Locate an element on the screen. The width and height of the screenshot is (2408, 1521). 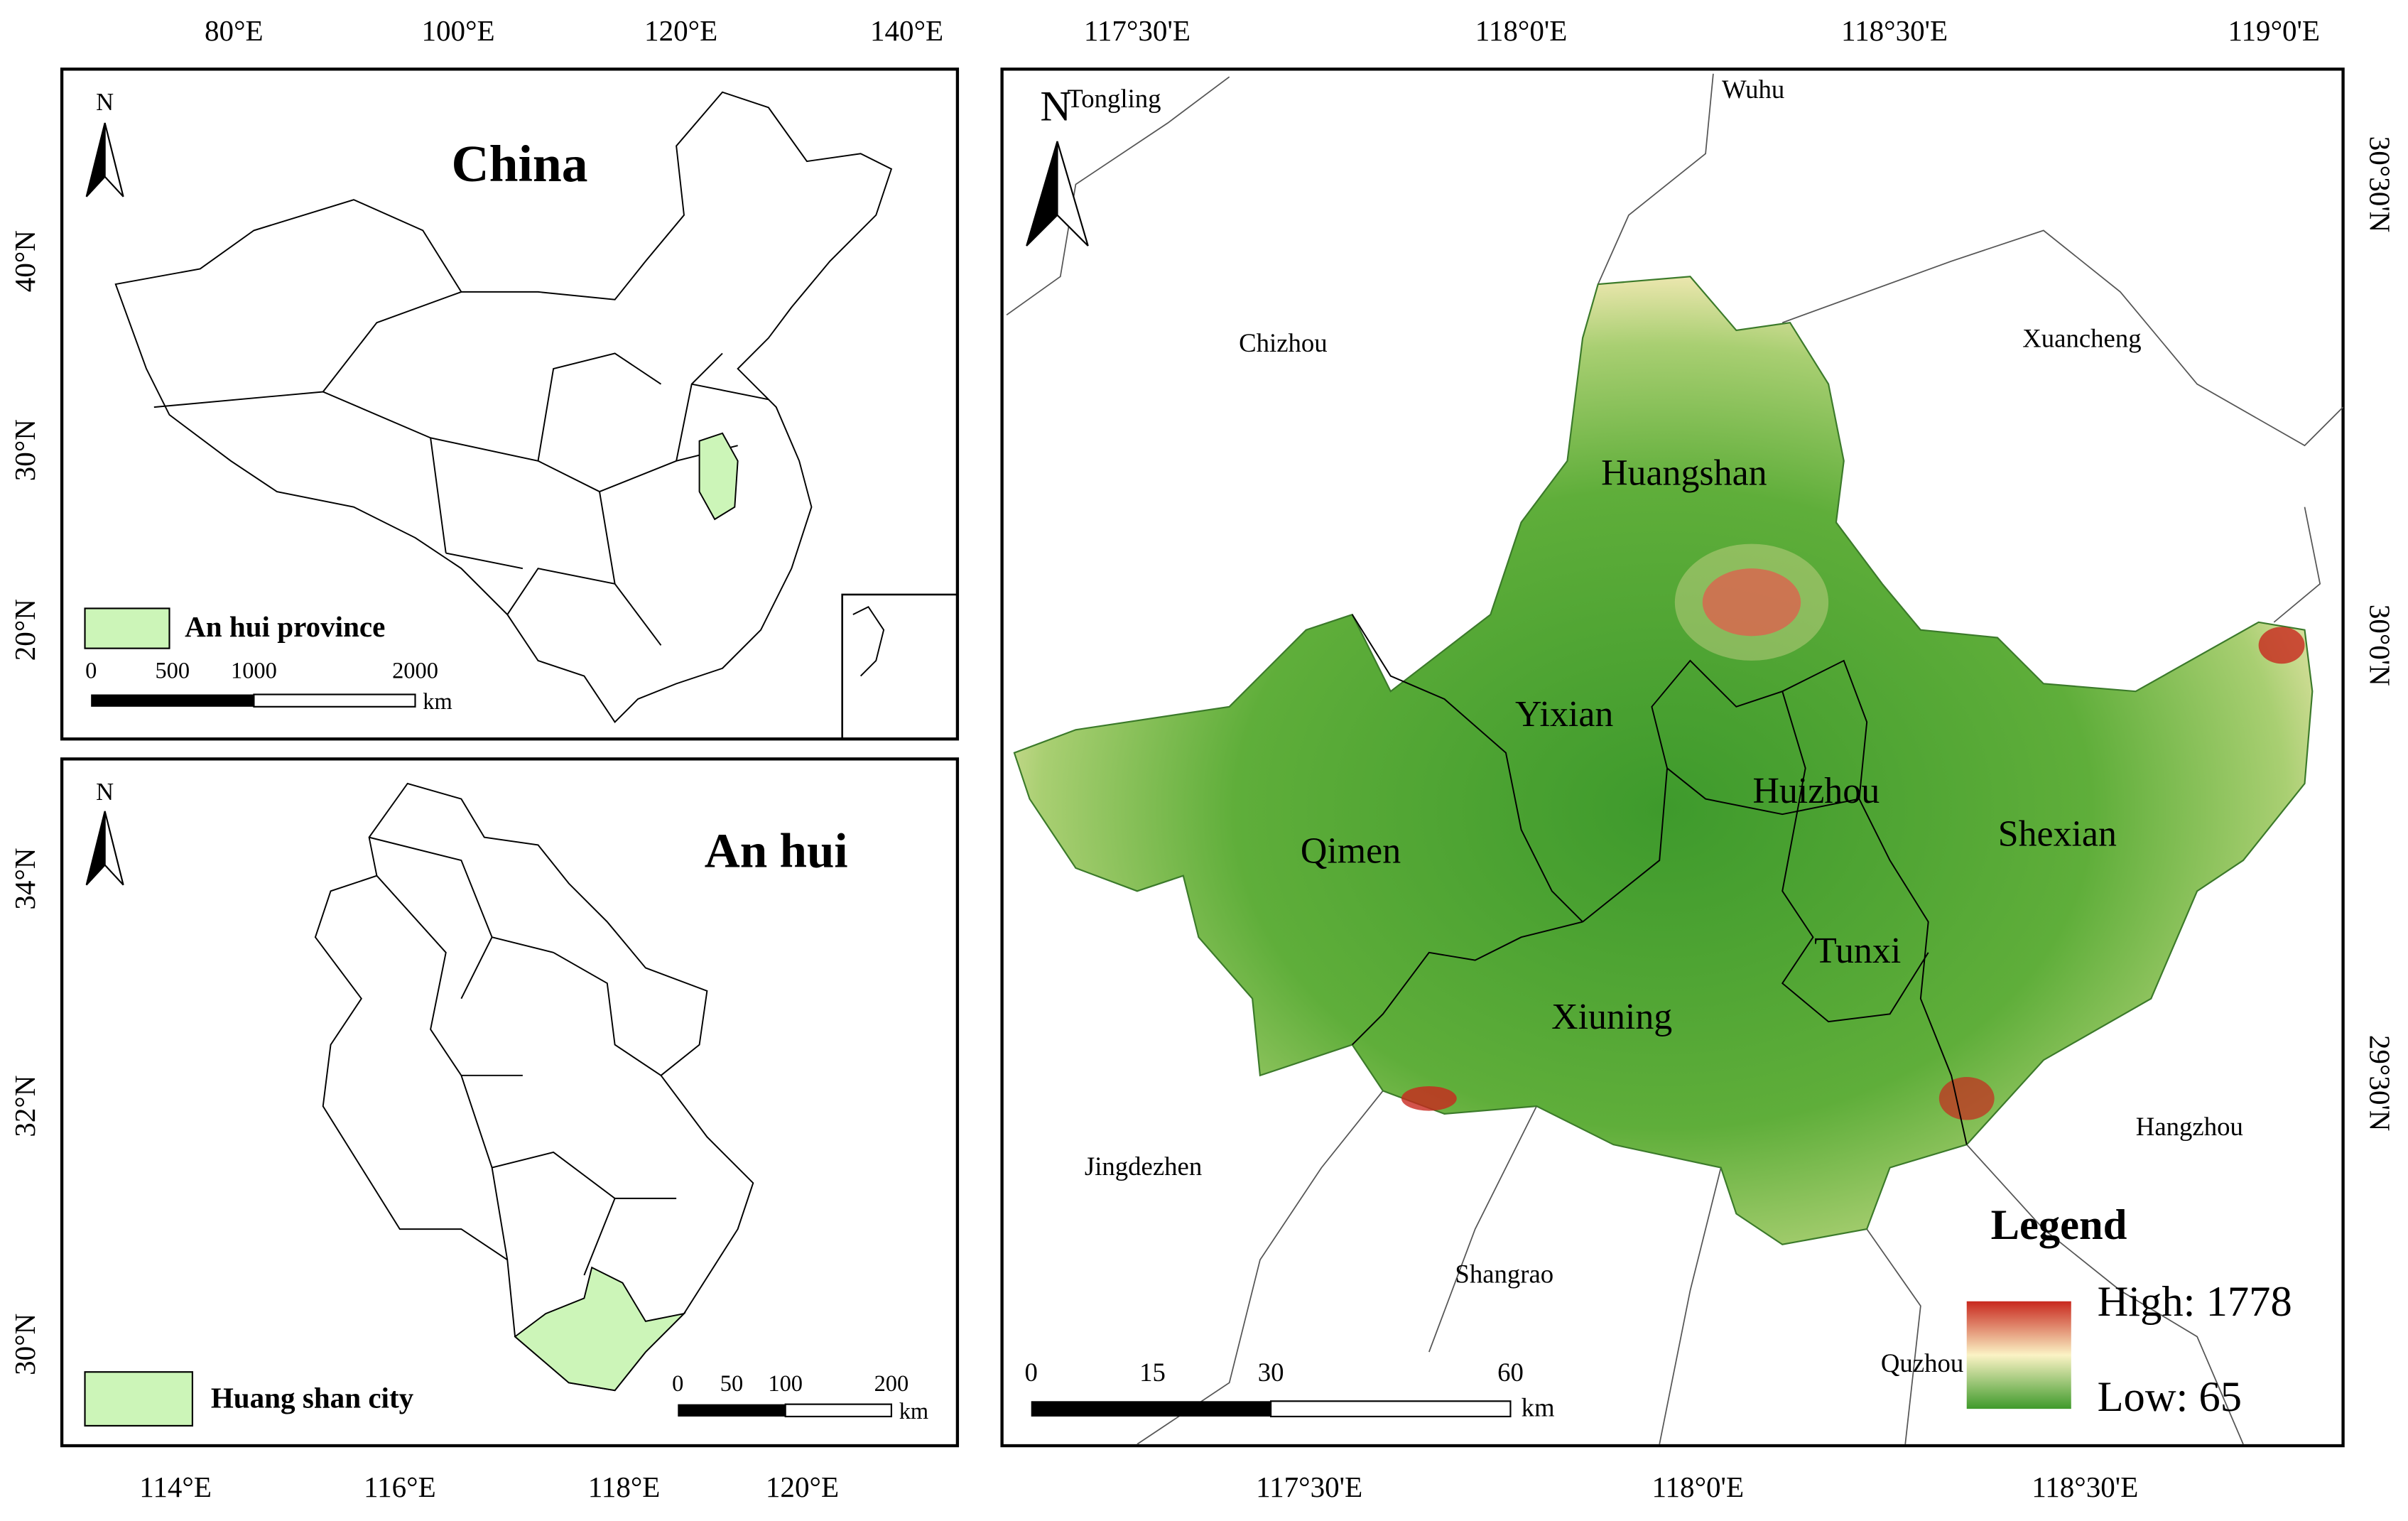
lat-tick: 34°N is located at coordinates (25, 878).